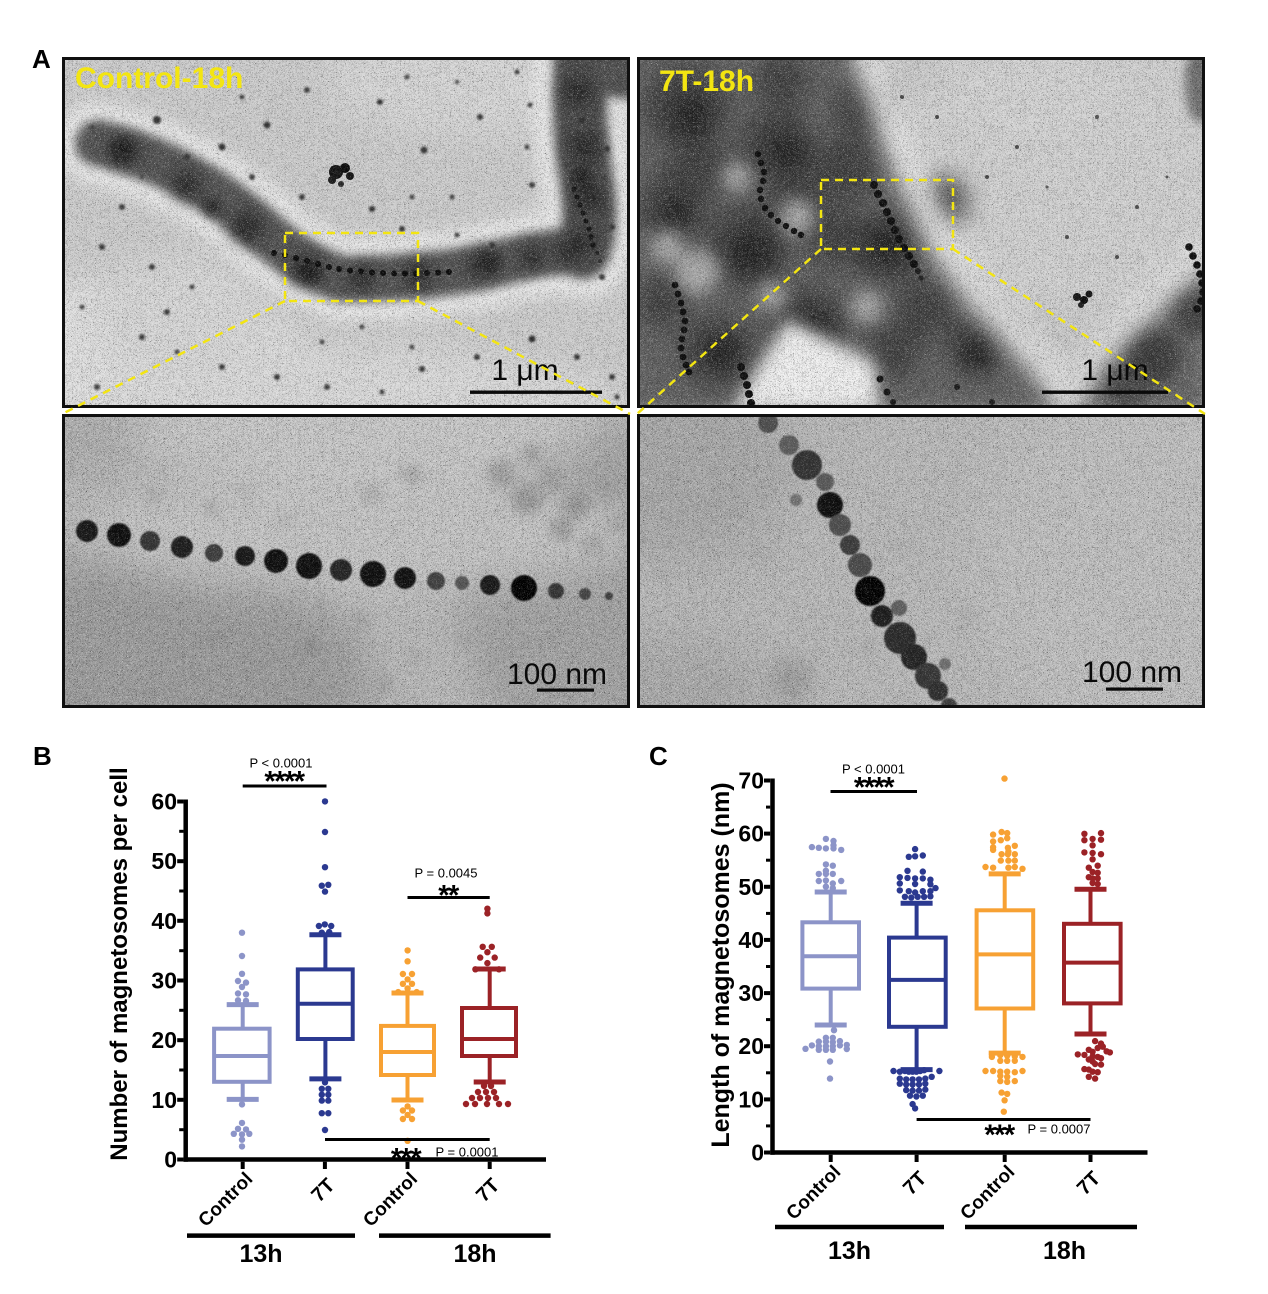 This screenshot has height=1294, width=1268. Describe the element at coordinates (42, 756) in the screenshot. I see `svg-text: B` at that location.